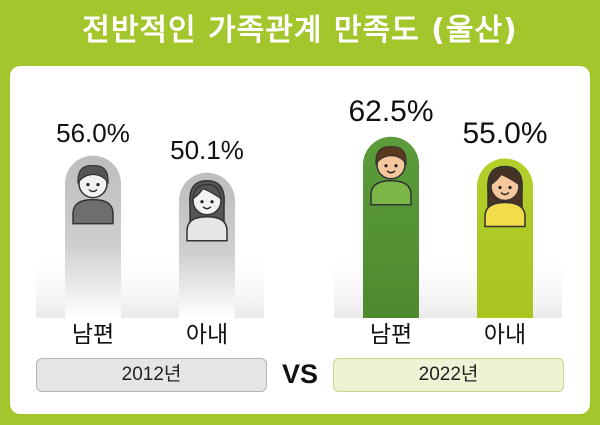 The image size is (600, 425). What do you see at coordinates (505, 133) in the screenshot?
I see `value-label-2022-wife: 55.0%` at bounding box center [505, 133].